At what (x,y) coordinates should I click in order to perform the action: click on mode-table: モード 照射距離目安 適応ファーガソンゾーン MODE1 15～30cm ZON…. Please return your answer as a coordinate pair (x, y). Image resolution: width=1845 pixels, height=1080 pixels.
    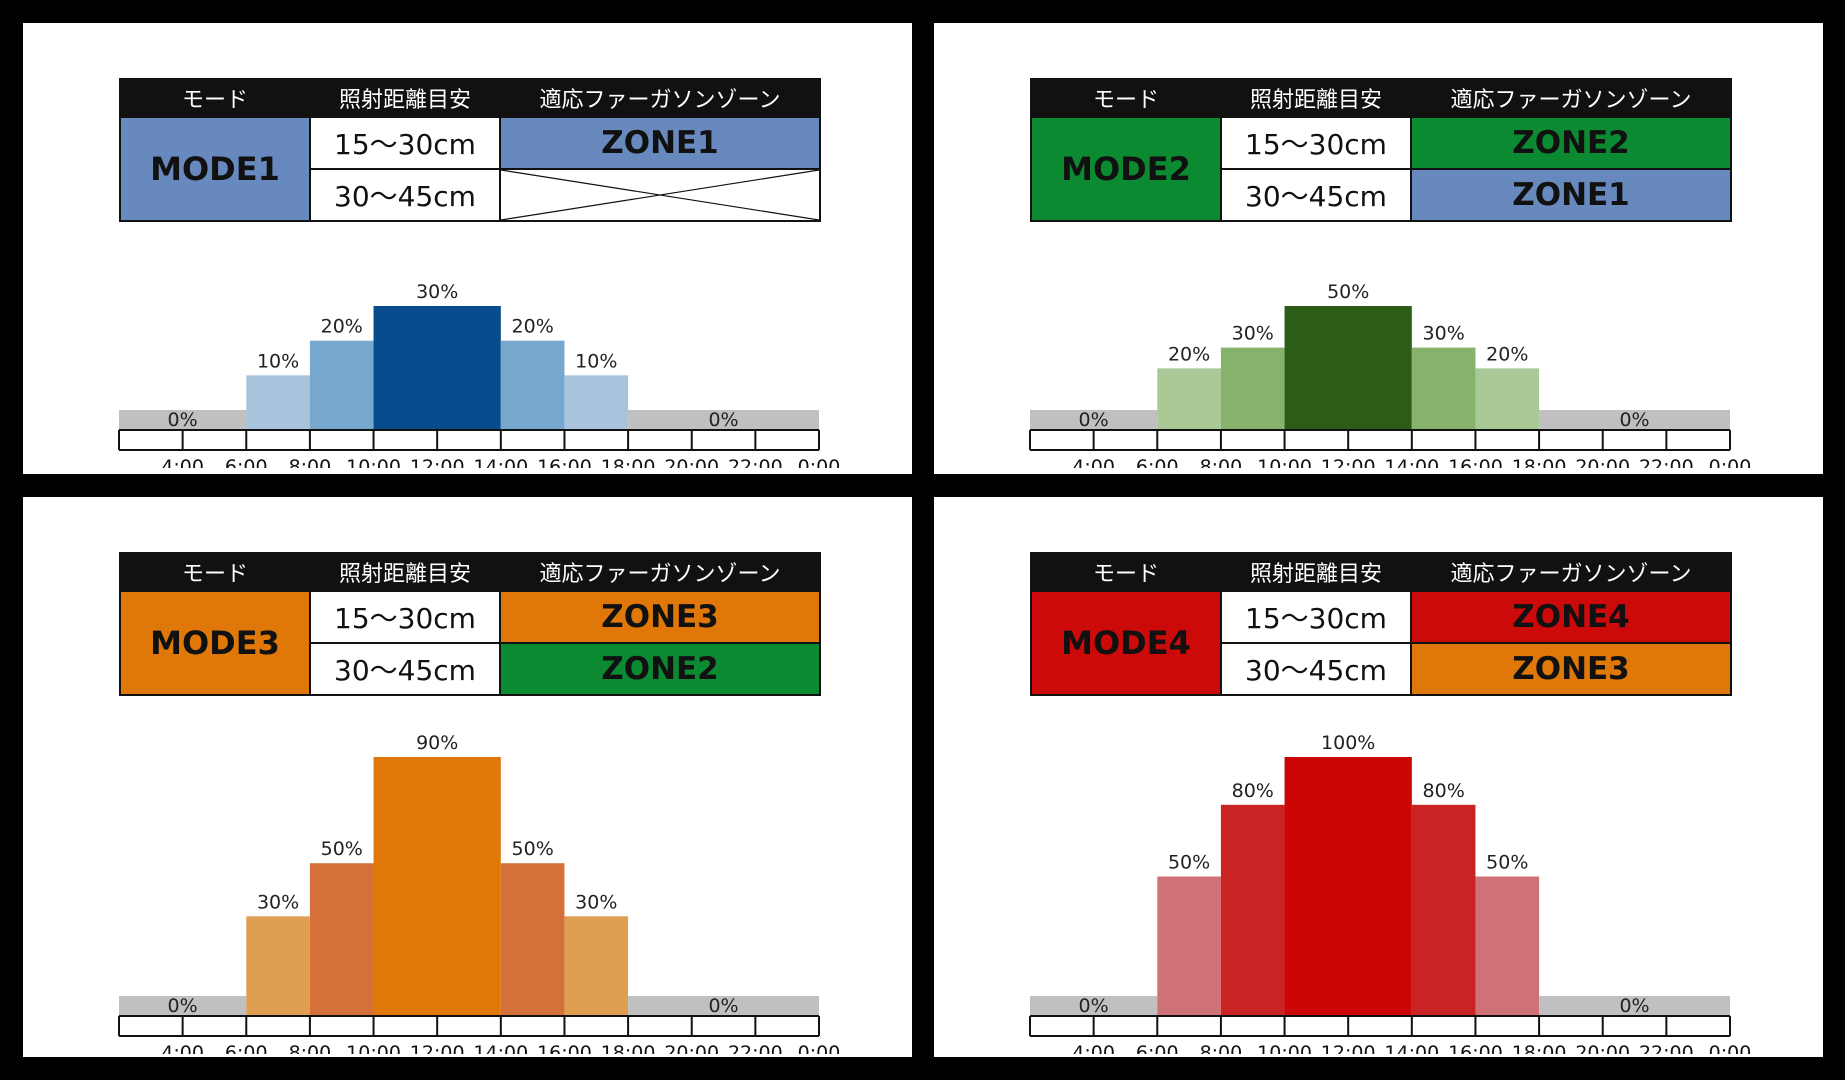
    Looking at the image, I should click on (470, 150).